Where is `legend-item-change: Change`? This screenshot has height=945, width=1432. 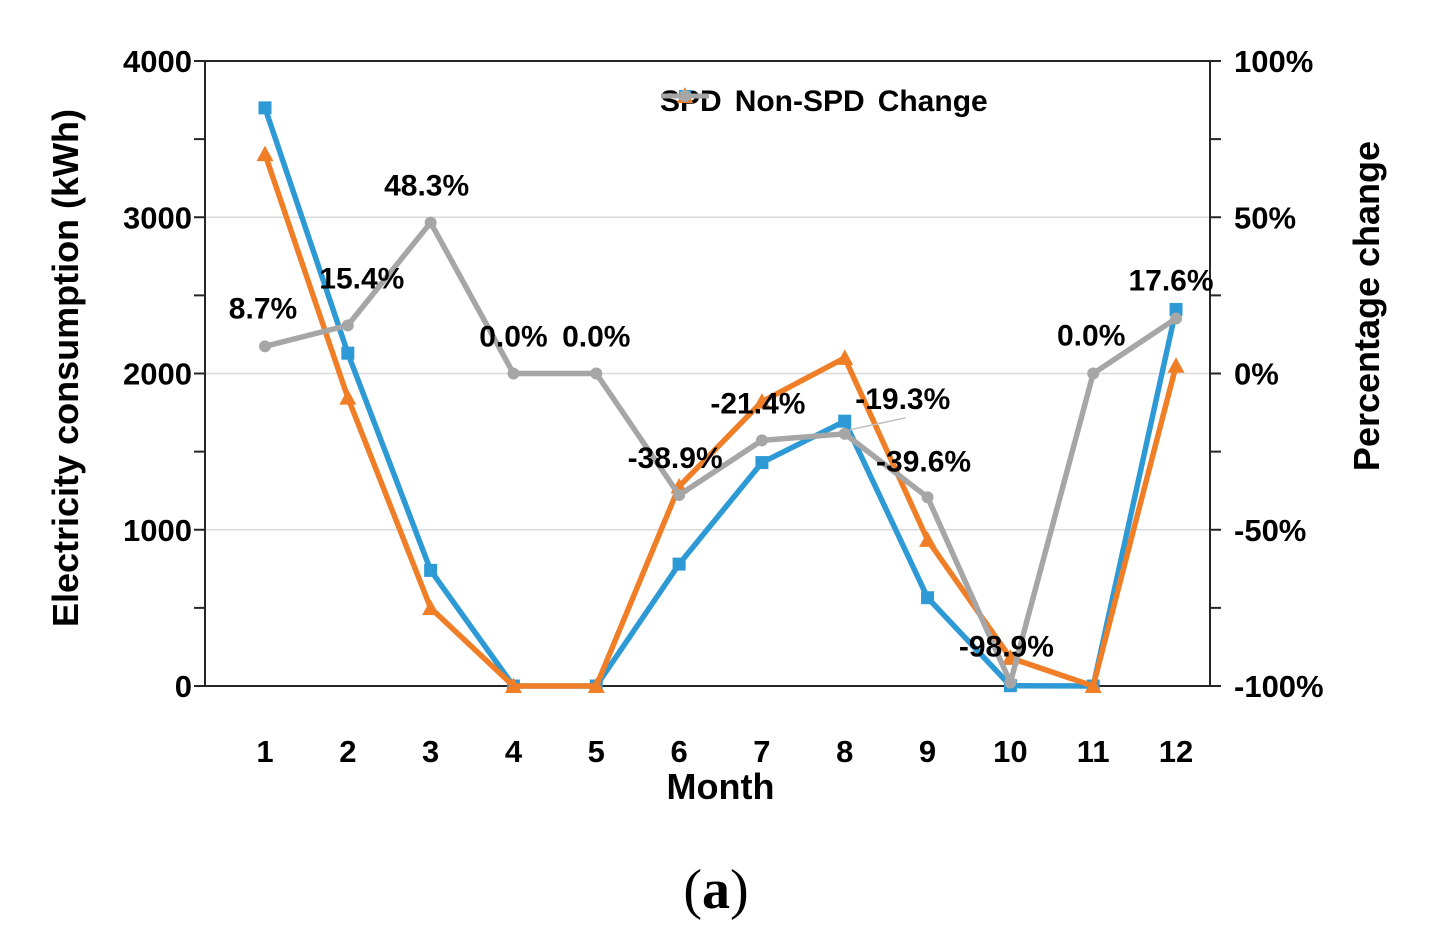
legend-item-change: Change is located at coordinates (824, 102).